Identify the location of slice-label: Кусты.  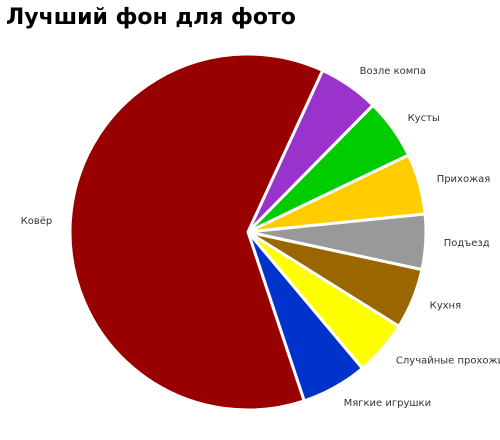
(424, 118).